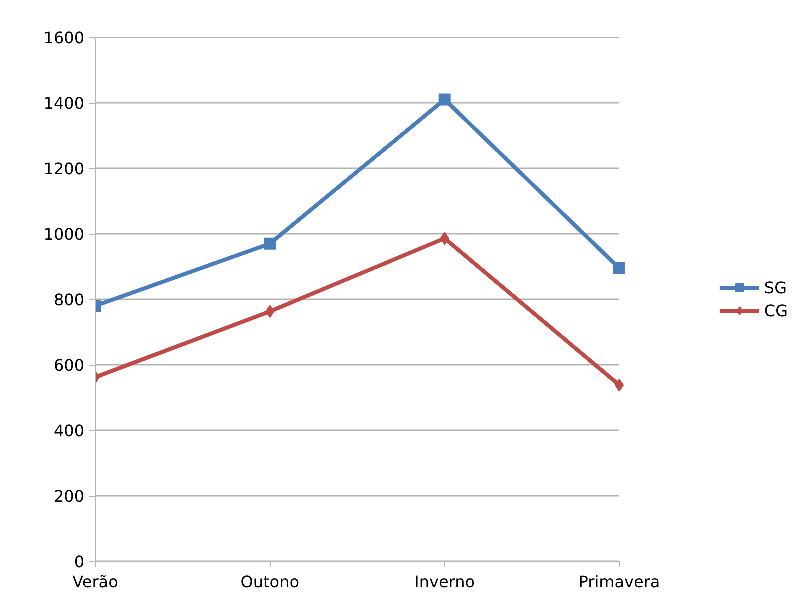 The height and width of the screenshot is (611, 798). I want to click on y-tick-label: 400, so click(69, 431).